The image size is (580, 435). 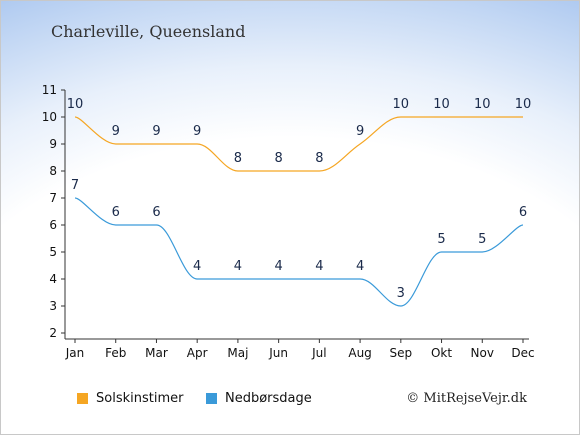 What do you see at coordinates (75, 353) in the screenshot?
I see `x-tick-label: Jan` at bounding box center [75, 353].